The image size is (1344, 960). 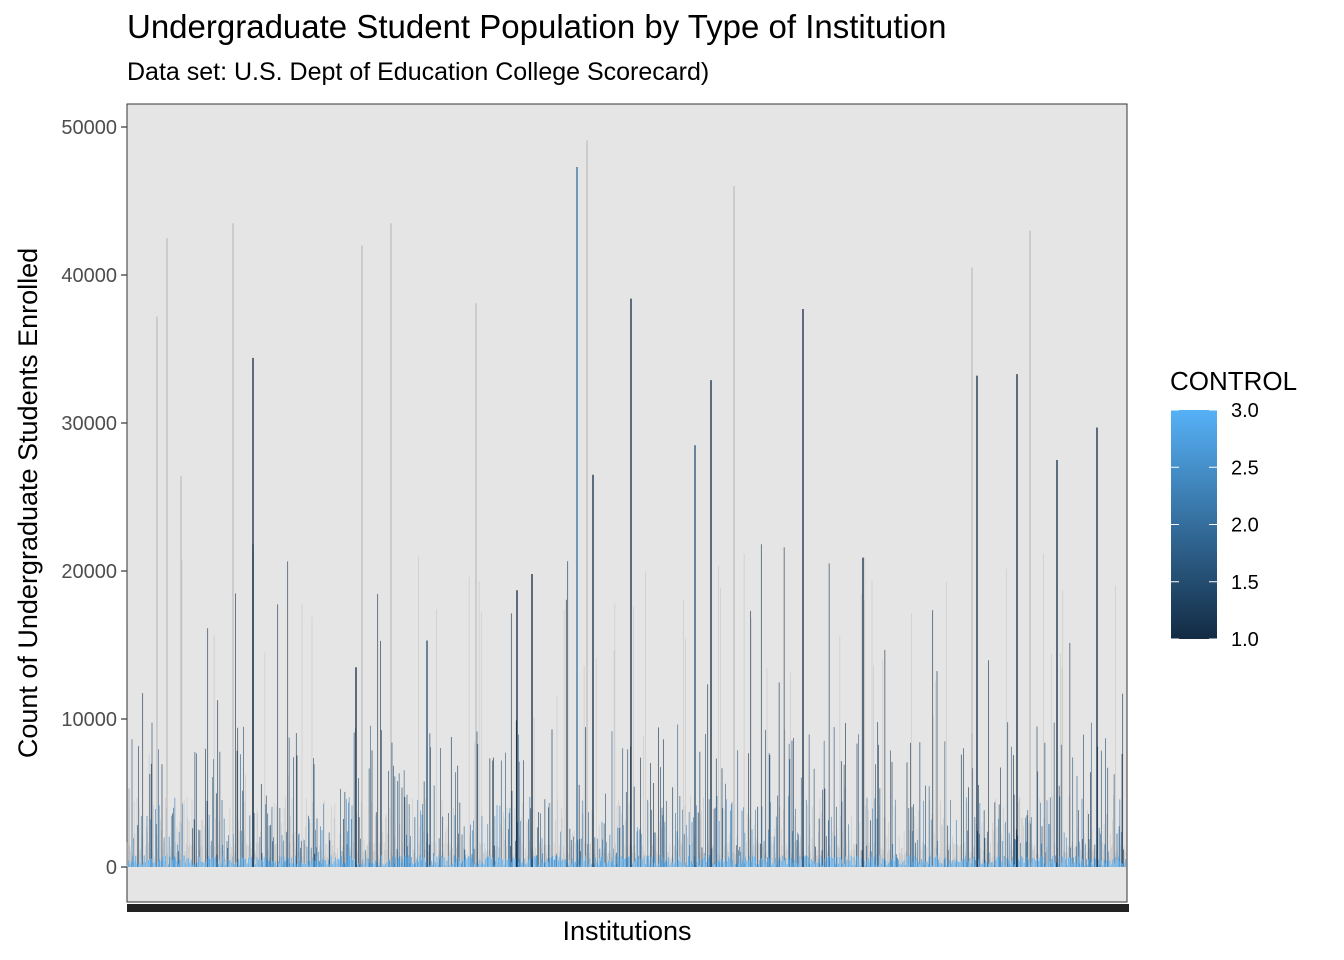 What do you see at coordinates (1245, 526) in the screenshot?
I see `colorbar-label: 2.0` at bounding box center [1245, 526].